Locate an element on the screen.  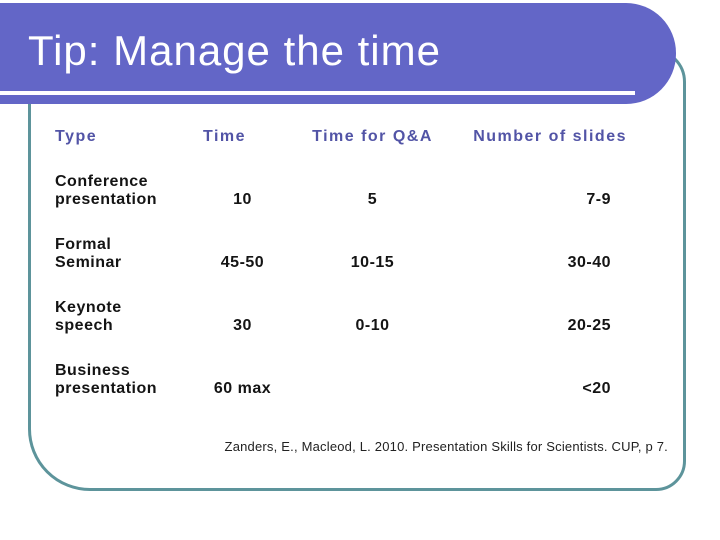
row-label: Business presentation is located at coordinates (106, 379).